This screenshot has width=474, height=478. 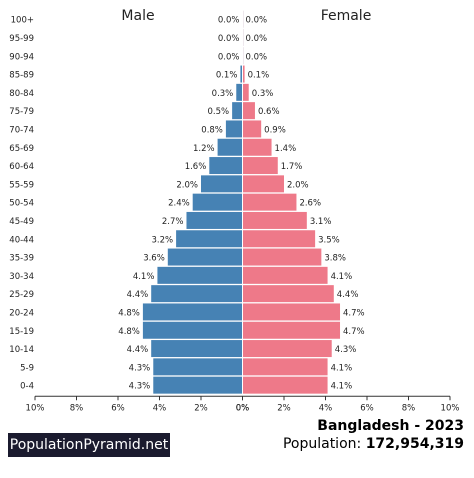 I want to click on age-label: 55-59, so click(x=21, y=185).